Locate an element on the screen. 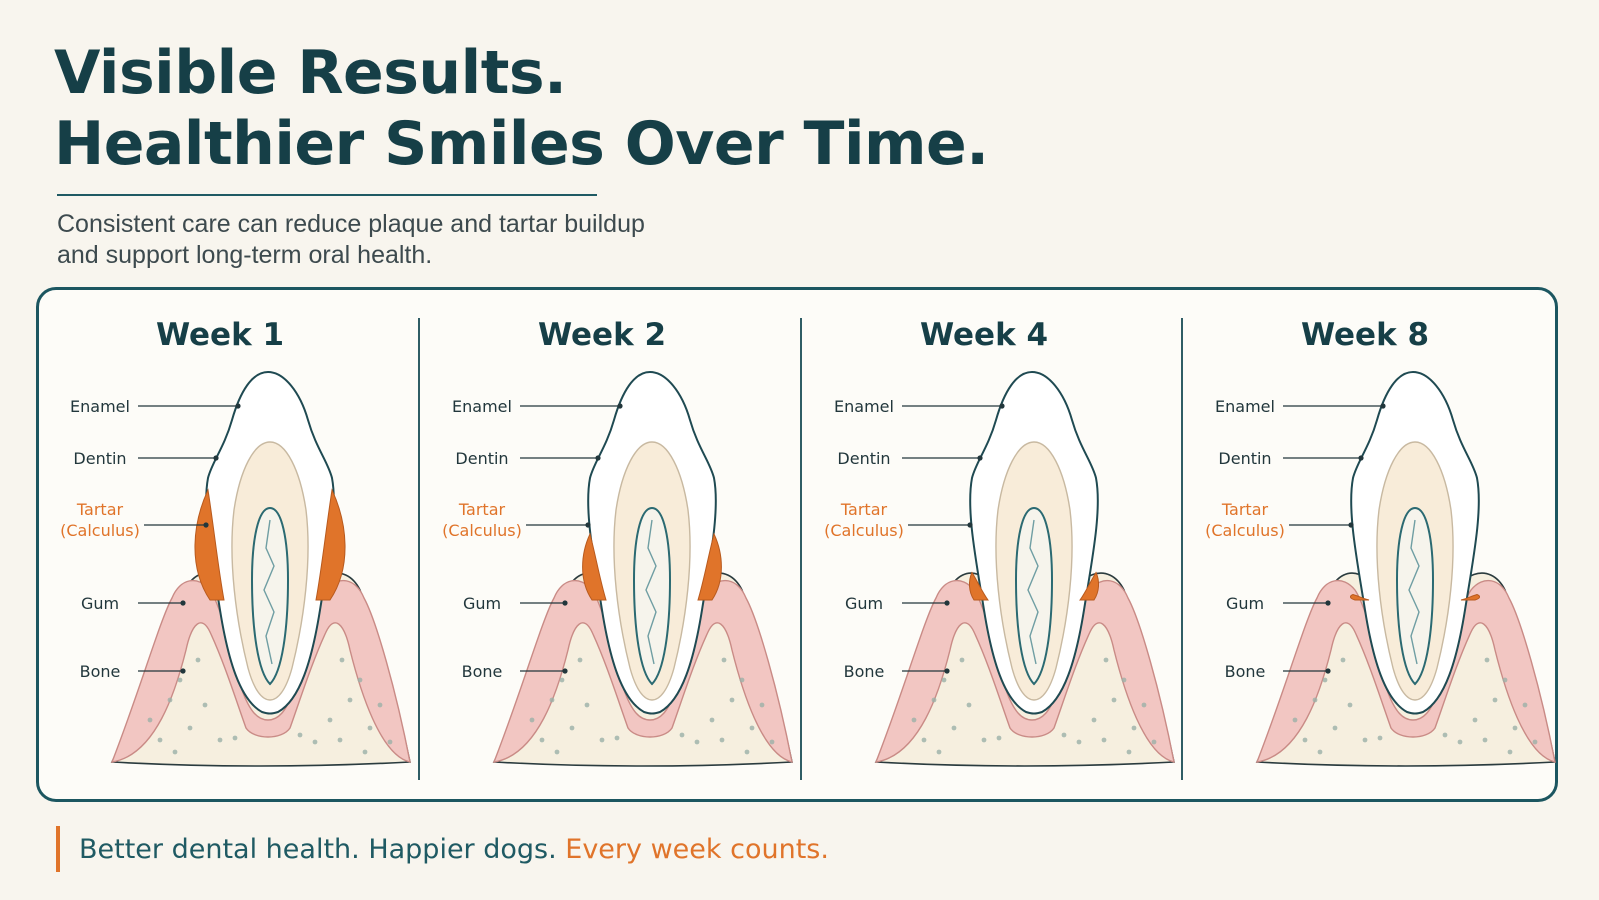 Image resolution: width=1599 pixels, height=900 pixels. panel-title: Week 1 is located at coordinates (220, 335).